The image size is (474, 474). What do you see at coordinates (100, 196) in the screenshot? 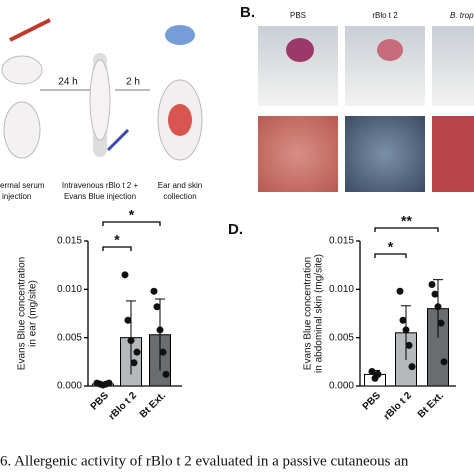
I see `step-caption: Evans Blue injection` at bounding box center [100, 196].